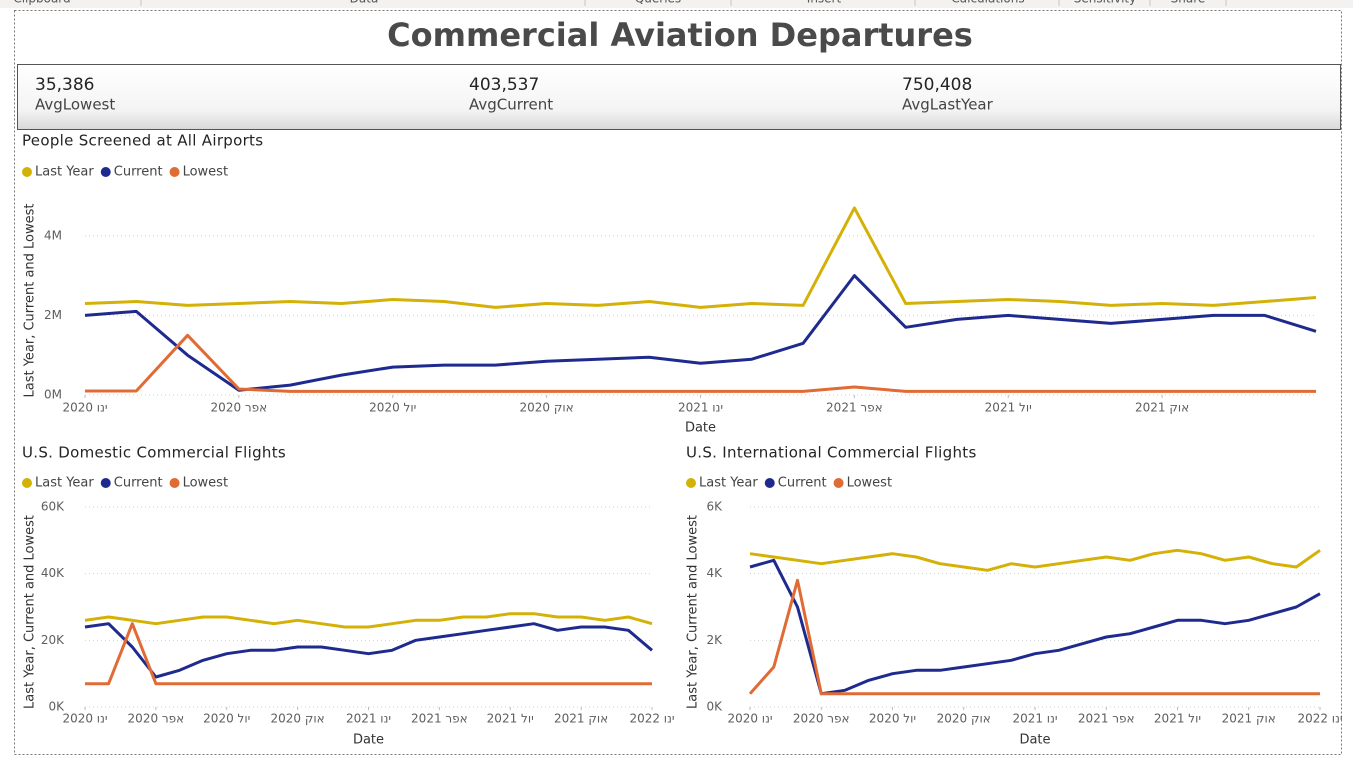 The width and height of the screenshot is (1353, 765). I want to click on y-tick-label: 4M, so click(53, 235).